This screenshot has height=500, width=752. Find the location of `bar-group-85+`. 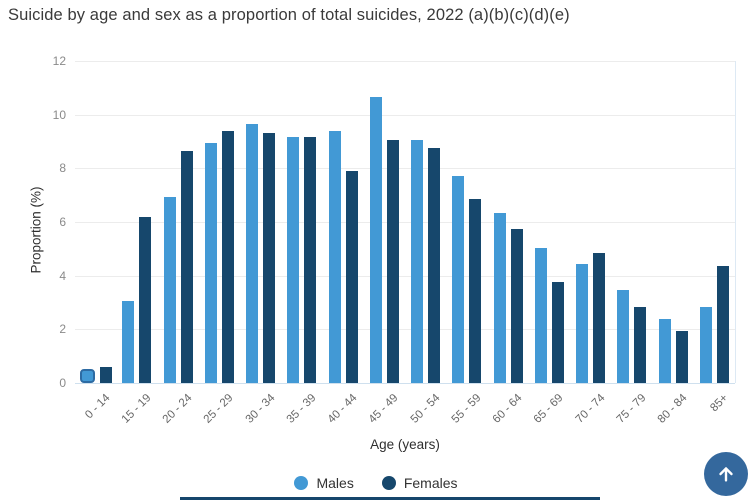

bar-group-85+ is located at coordinates (714, 222).